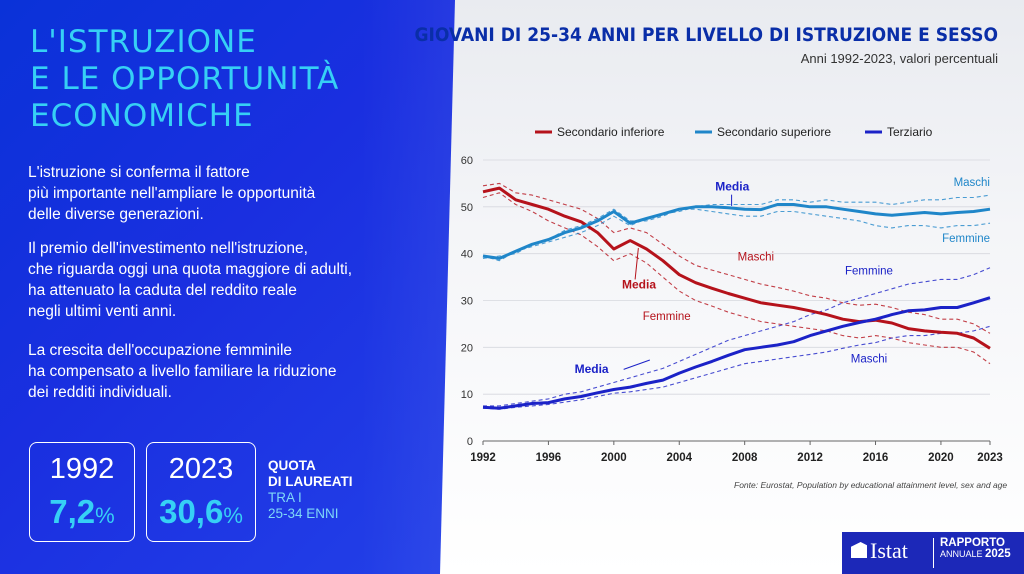  I want to click on y-tick-label: 0, so click(470, 442).